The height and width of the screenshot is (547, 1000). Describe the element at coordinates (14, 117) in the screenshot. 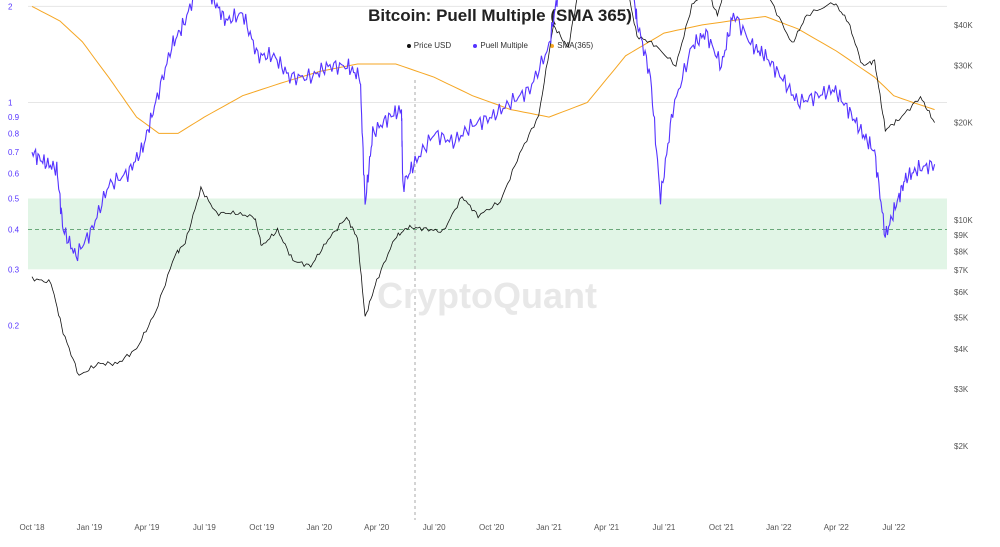

I see `y-left-tick-label: 0.9` at that location.